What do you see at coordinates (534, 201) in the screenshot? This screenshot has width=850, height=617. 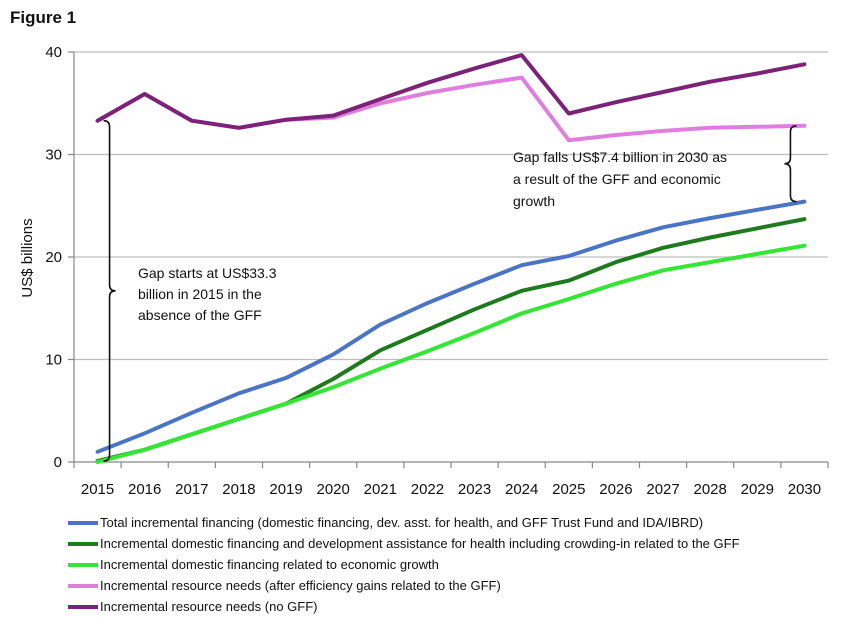 I see `annotation-text: growth` at bounding box center [534, 201].